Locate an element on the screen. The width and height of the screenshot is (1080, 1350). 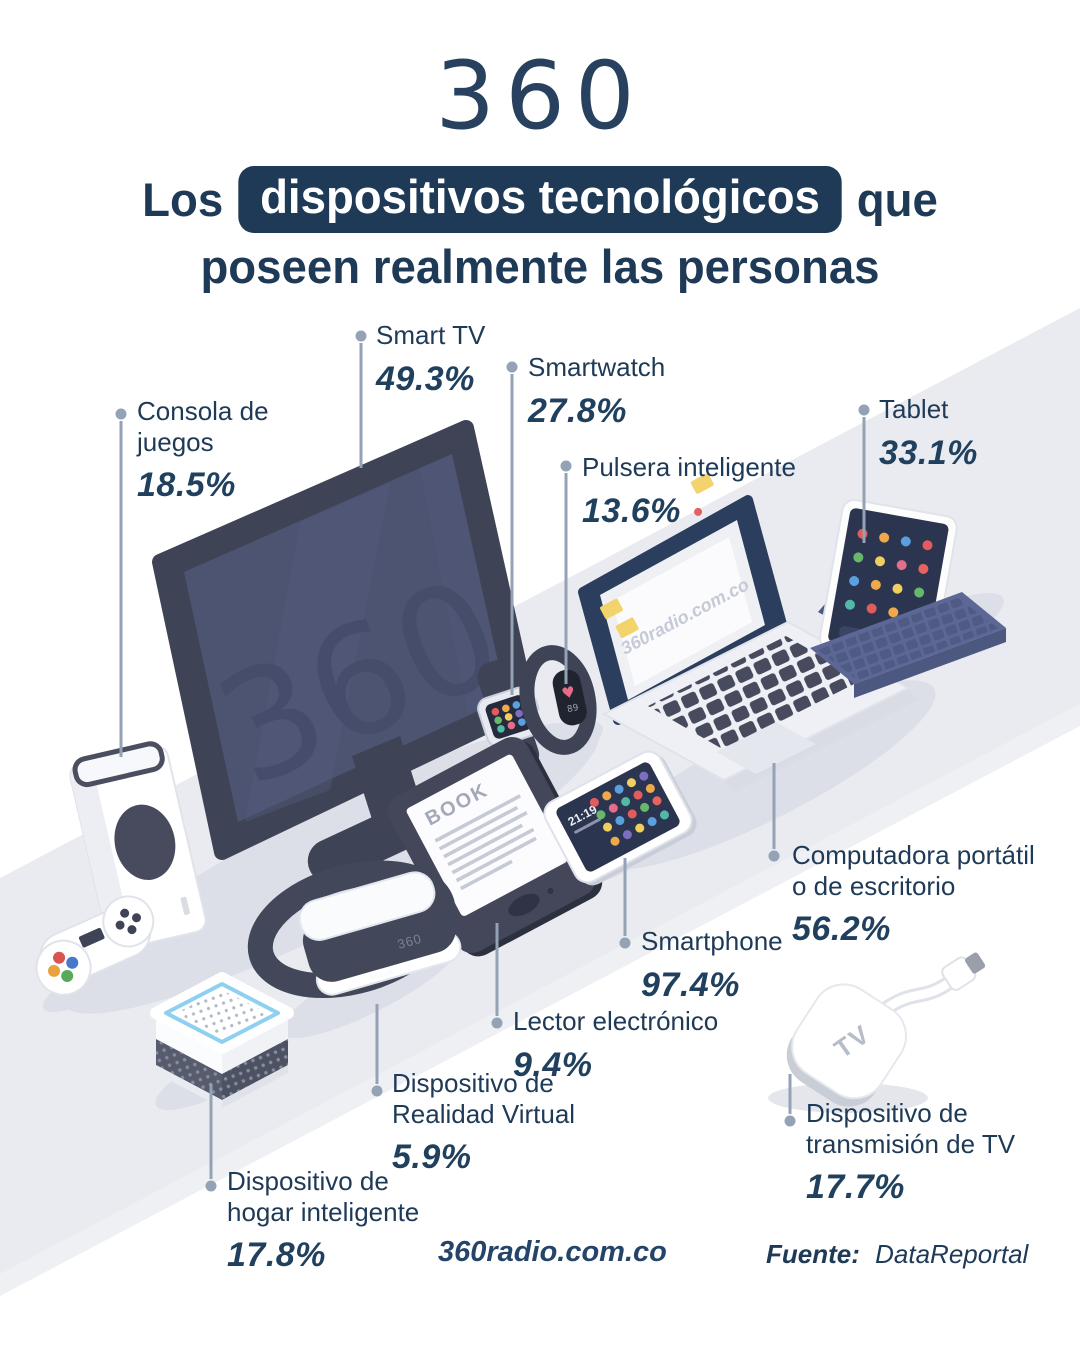
label-value: 17.7% is located at coordinates (855, 1187).